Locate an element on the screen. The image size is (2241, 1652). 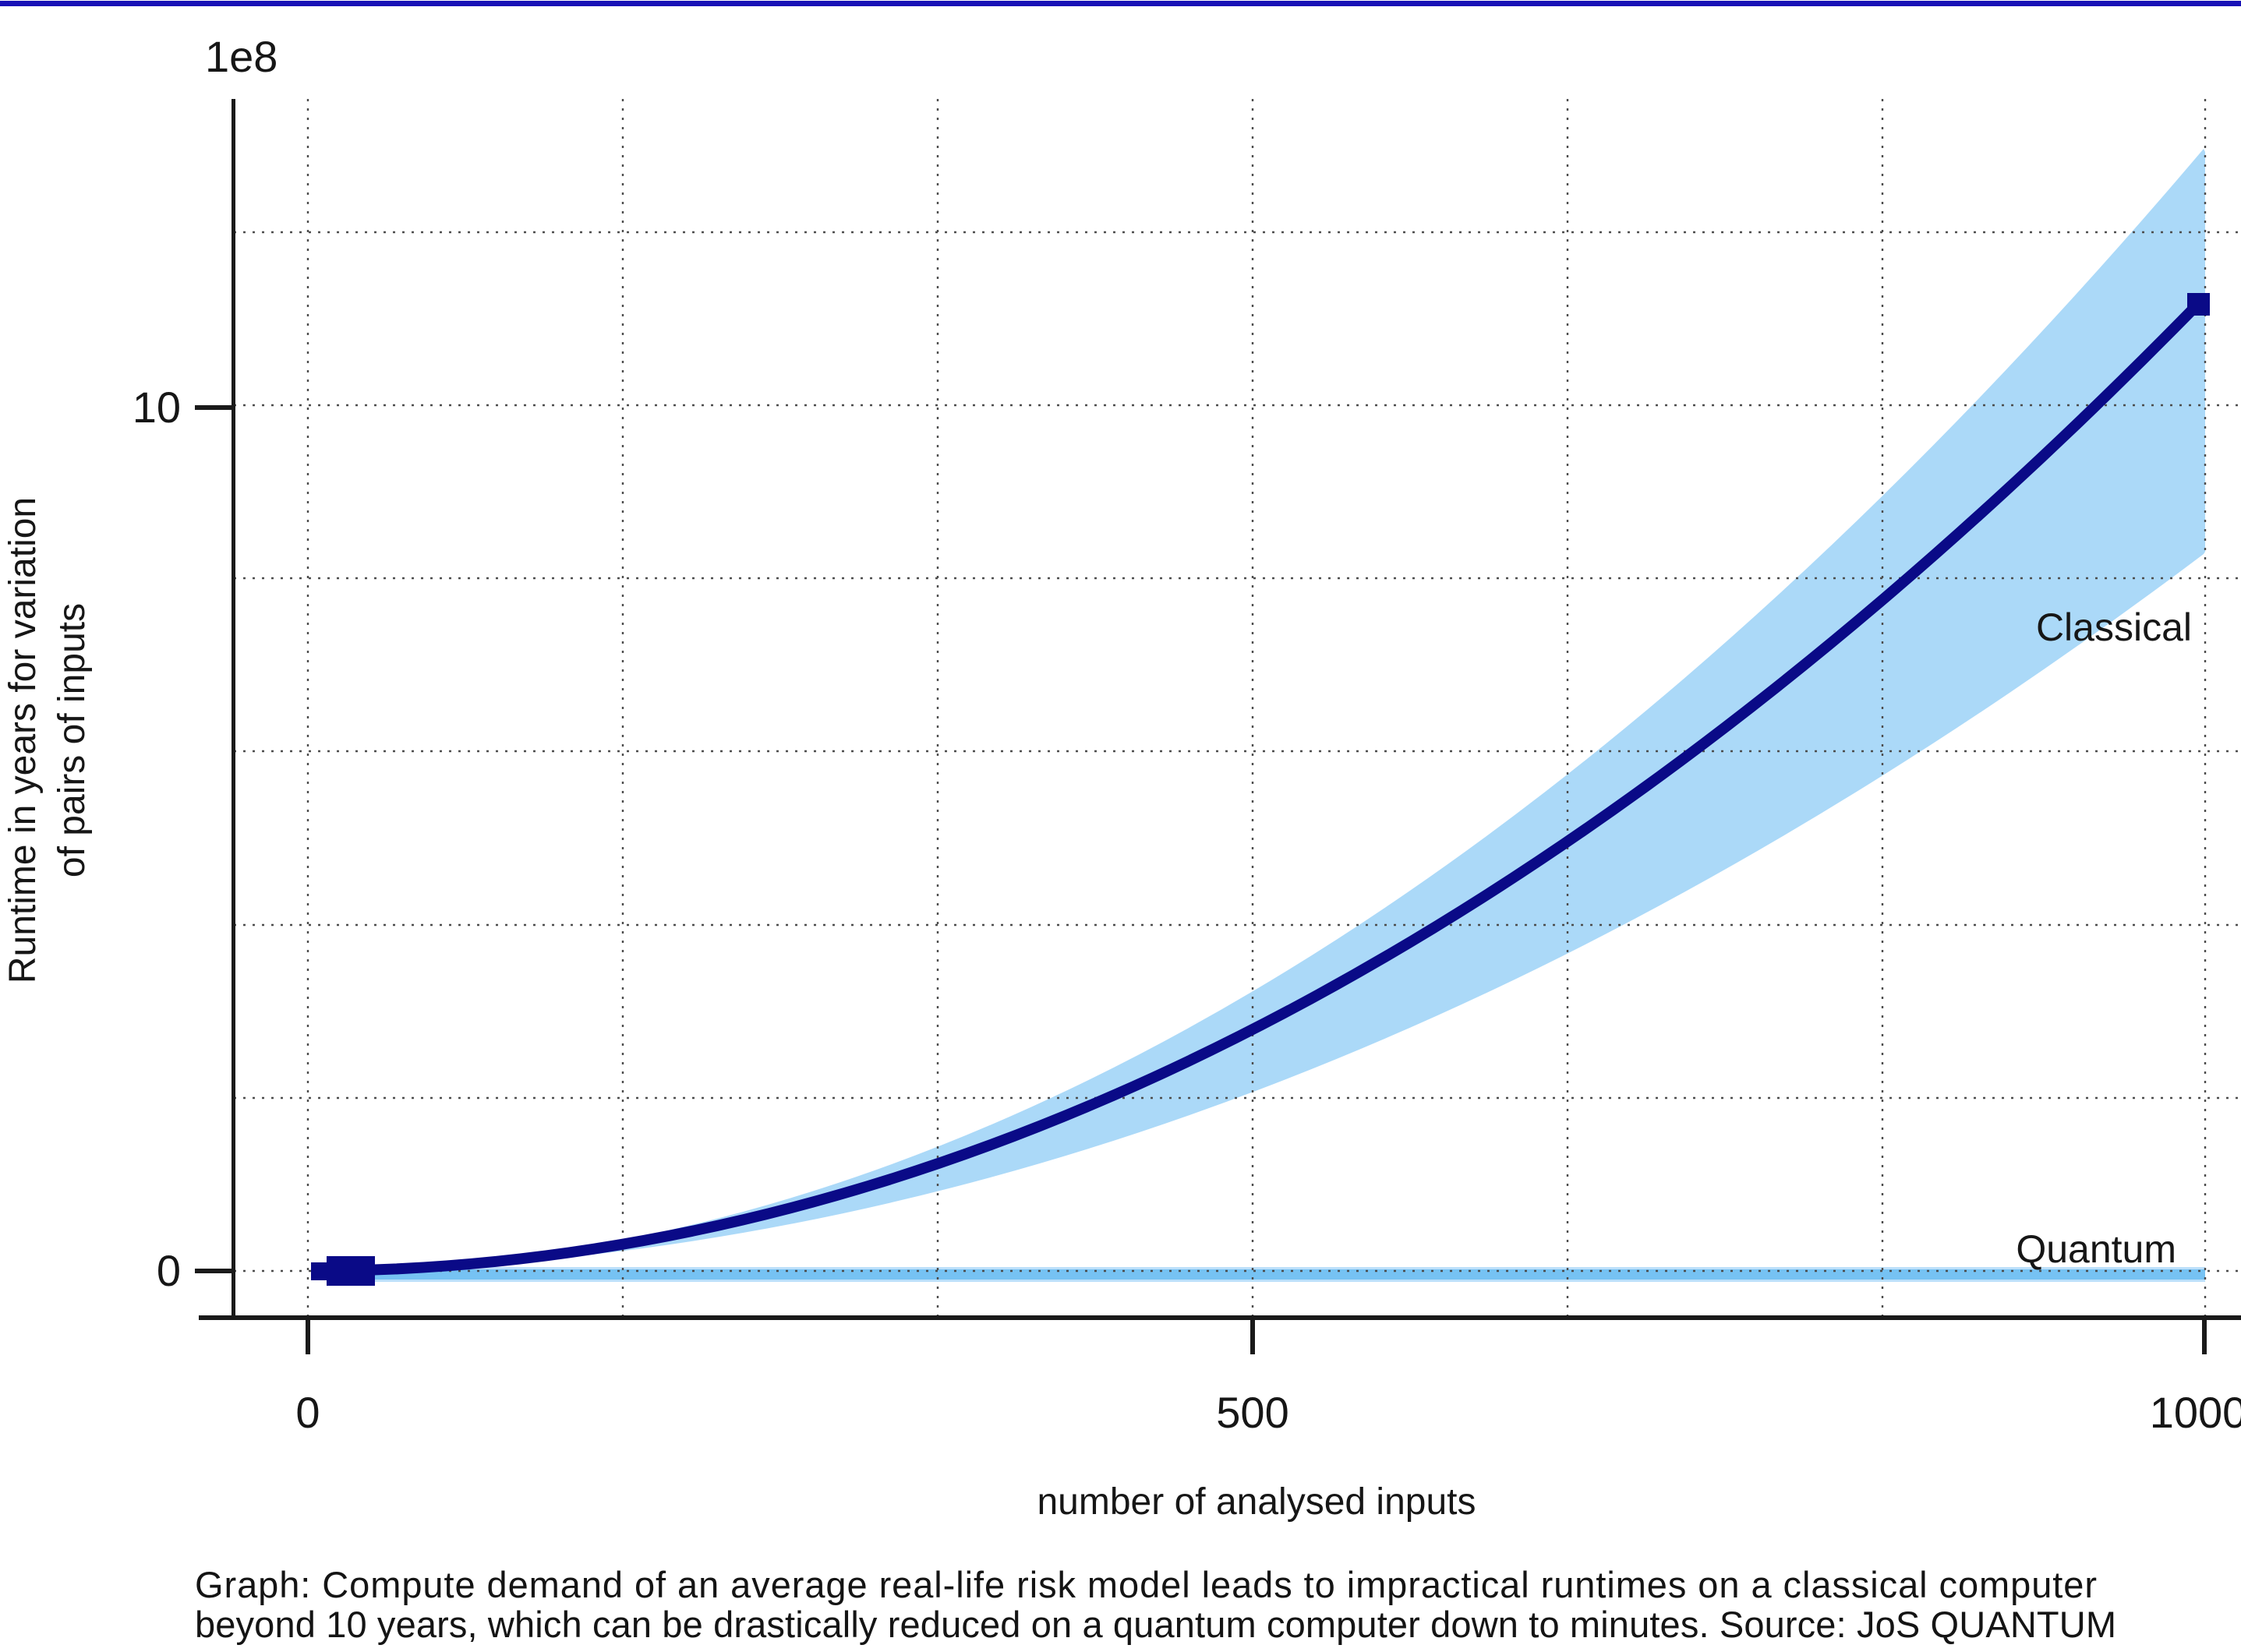
classical-marker-n20 is located at coordinates (336, 1271).